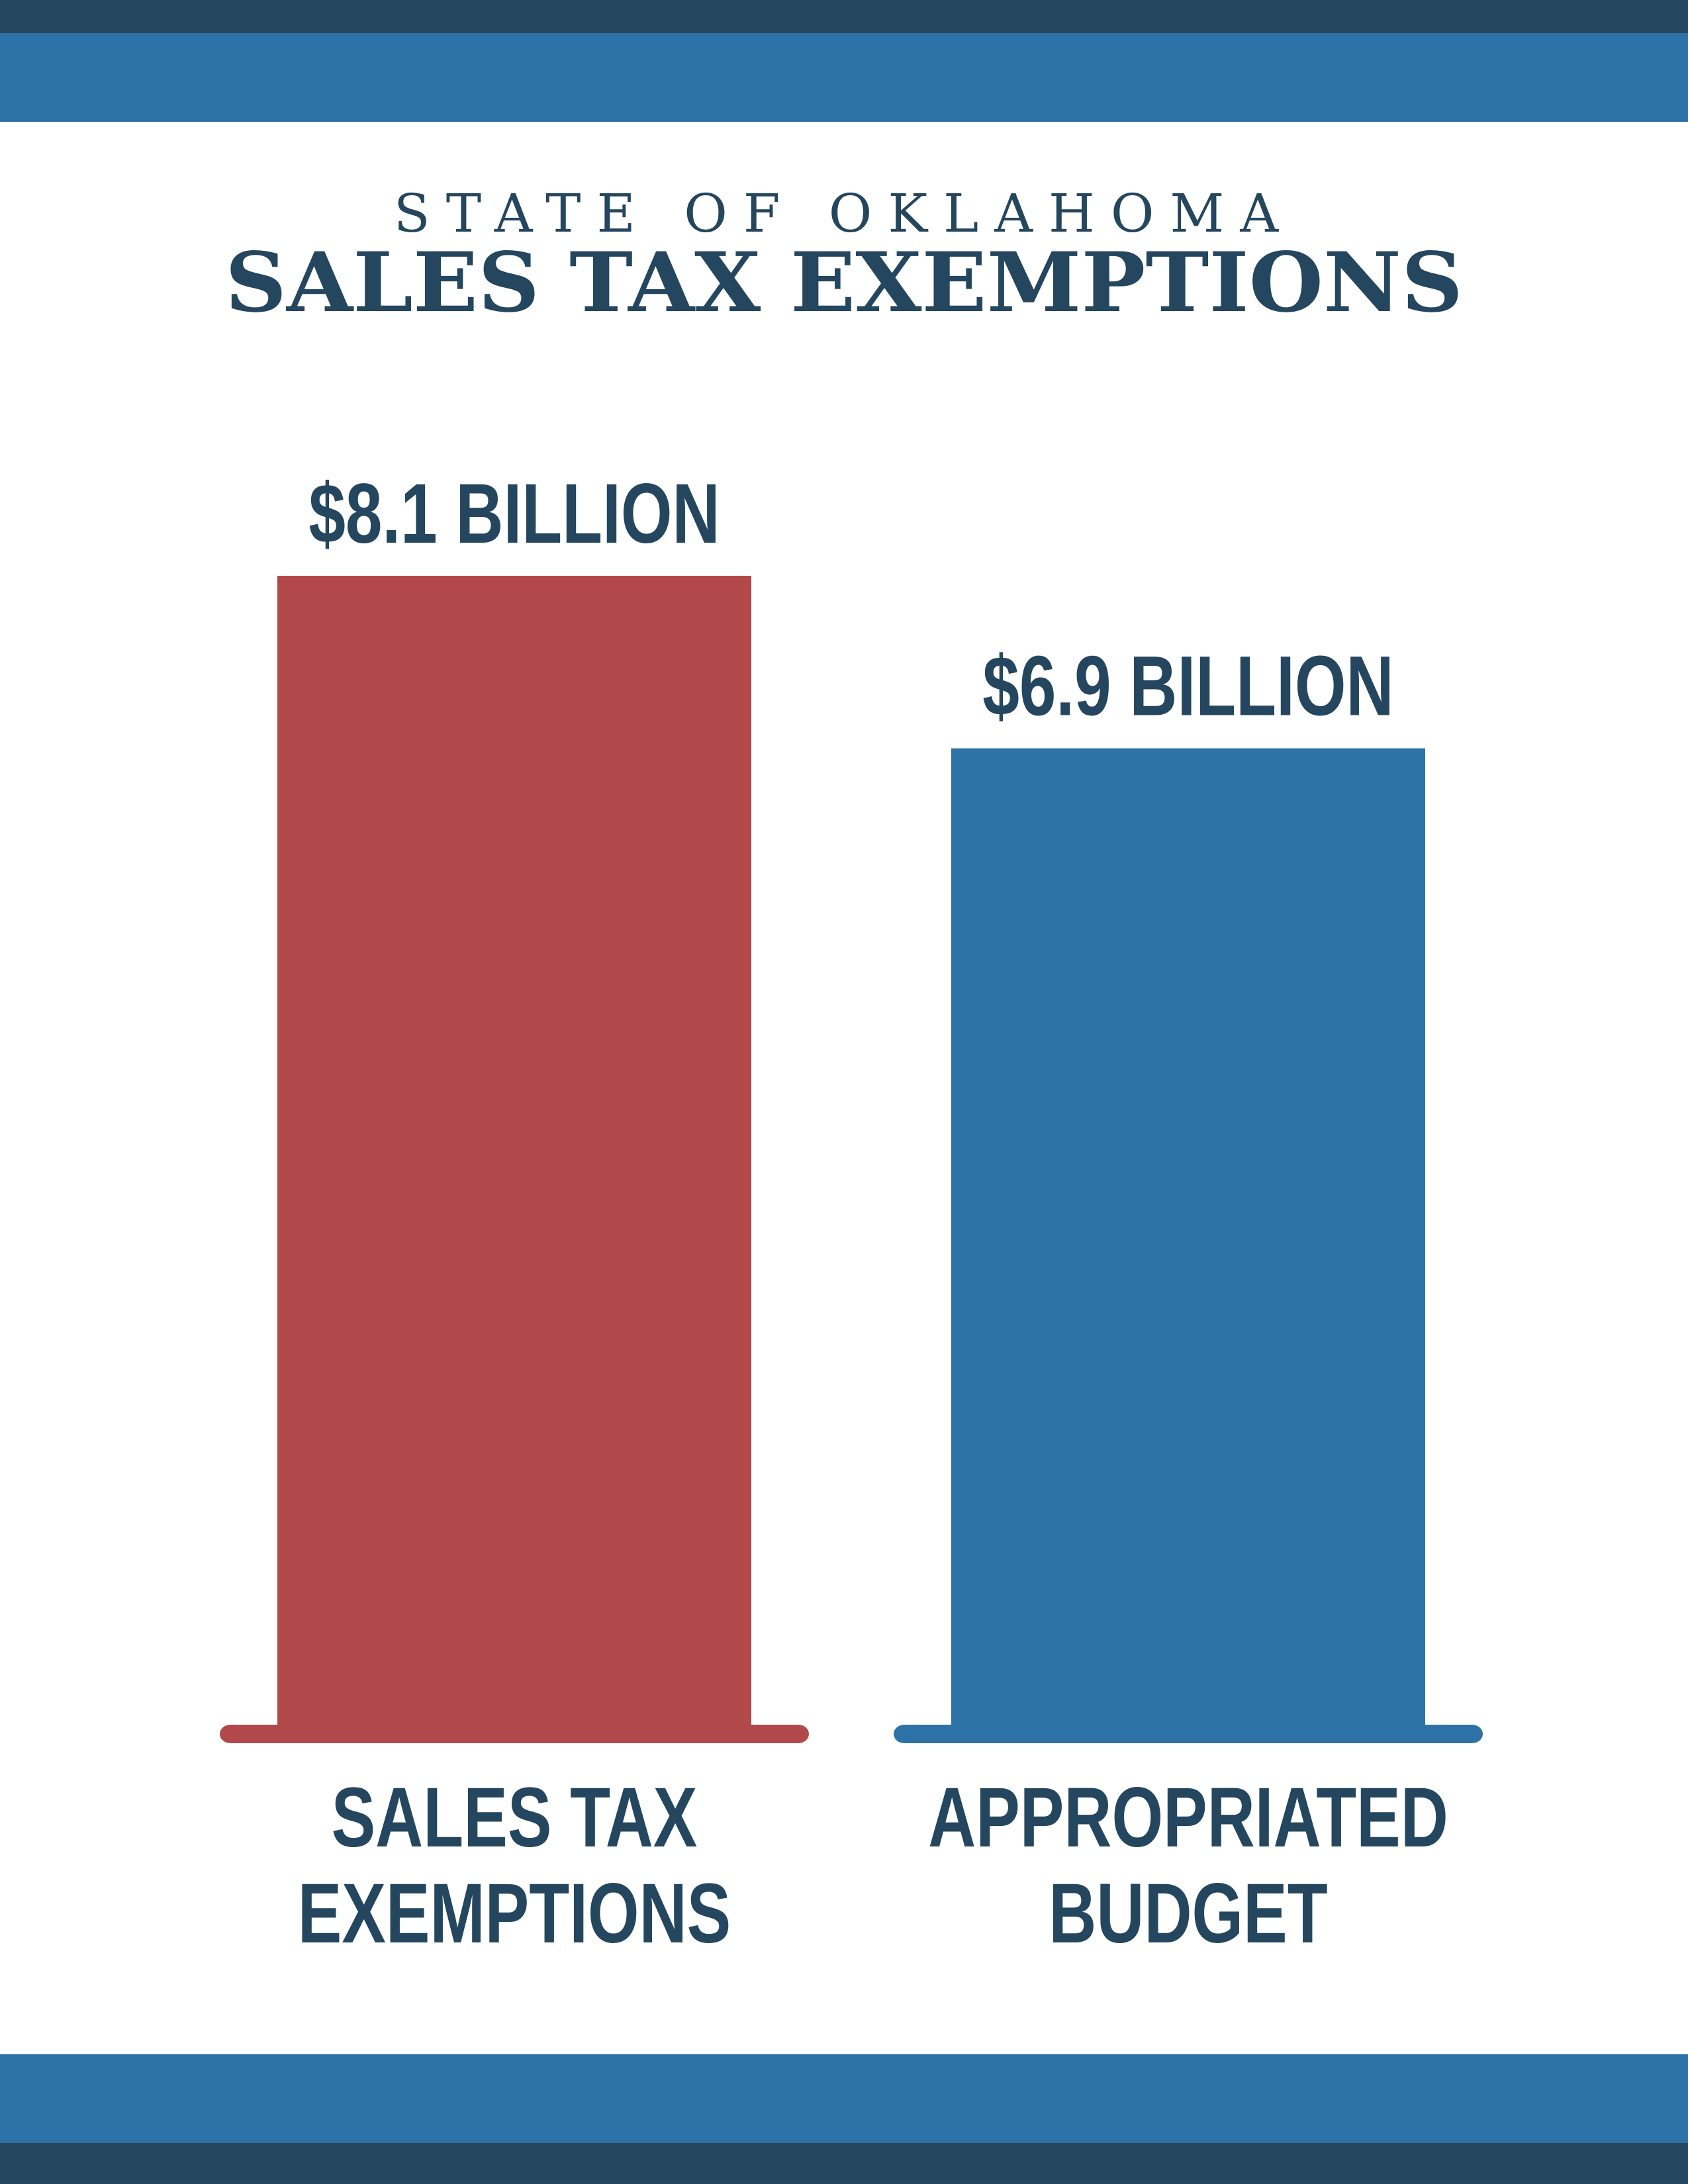  Describe the element at coordinates (844, 2163) in the screenshot. I see `bottom-dark-stripe` at that location.